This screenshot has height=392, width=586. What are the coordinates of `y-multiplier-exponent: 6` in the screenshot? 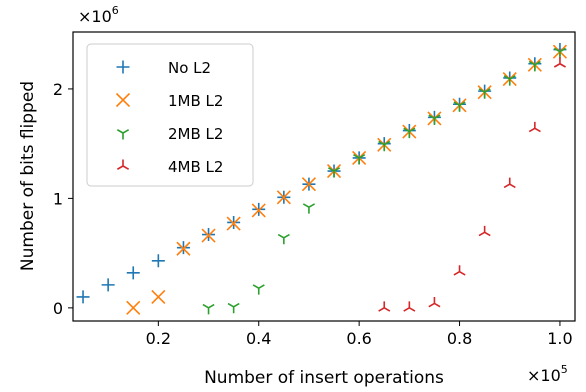 It's located at (115, 10).